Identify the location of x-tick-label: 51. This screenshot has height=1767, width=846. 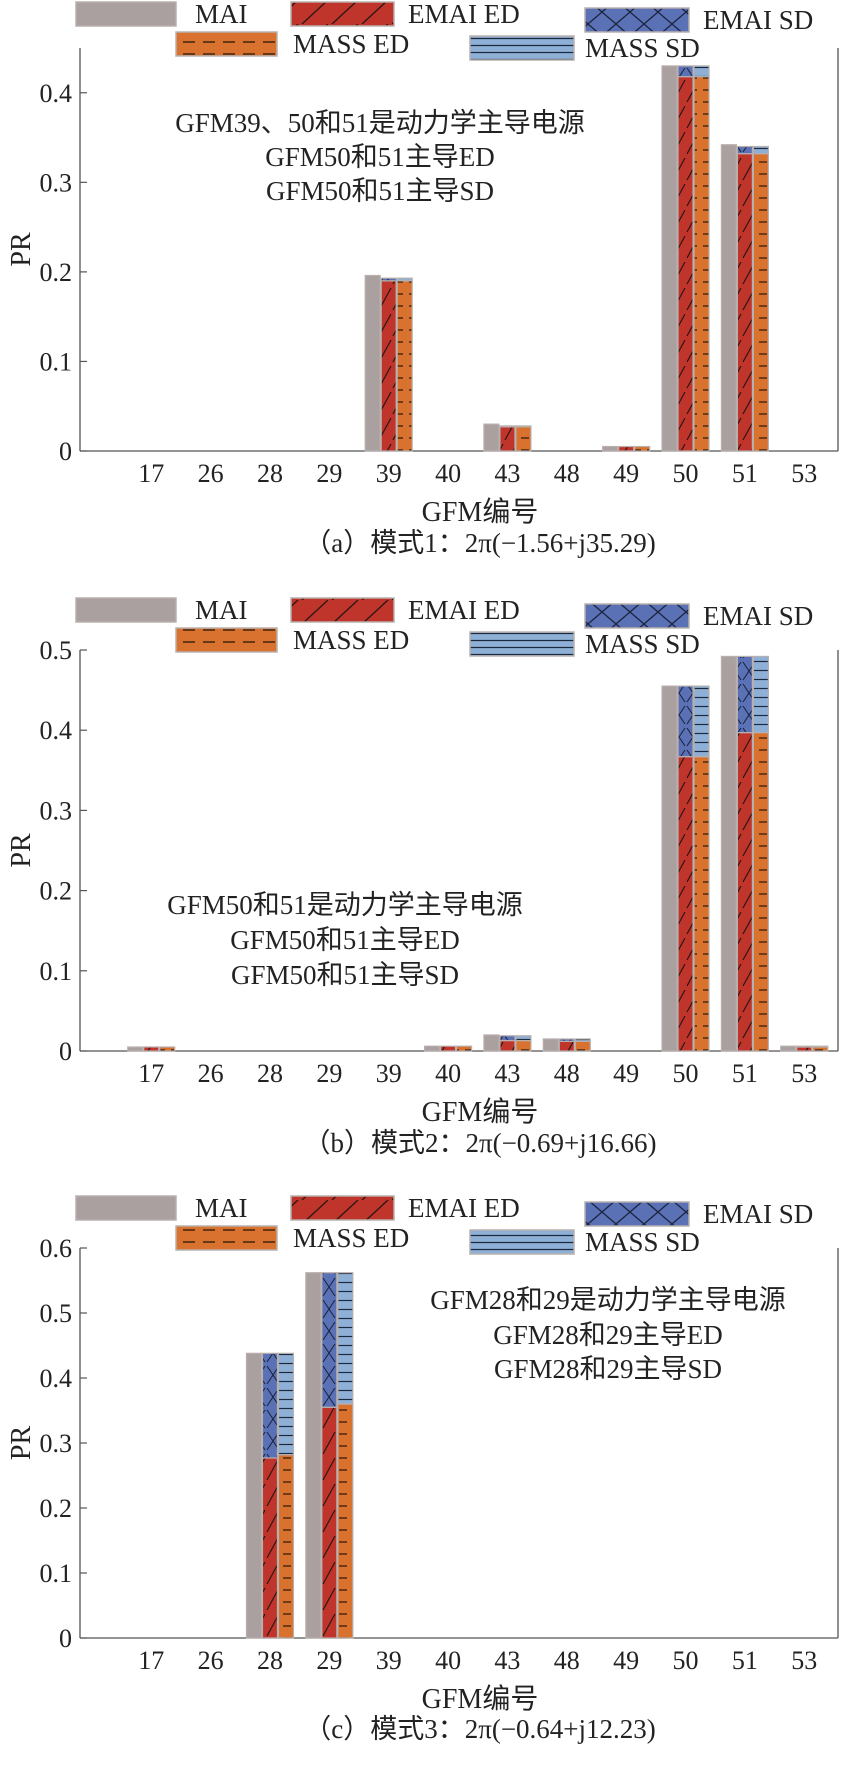
(745, 1073).